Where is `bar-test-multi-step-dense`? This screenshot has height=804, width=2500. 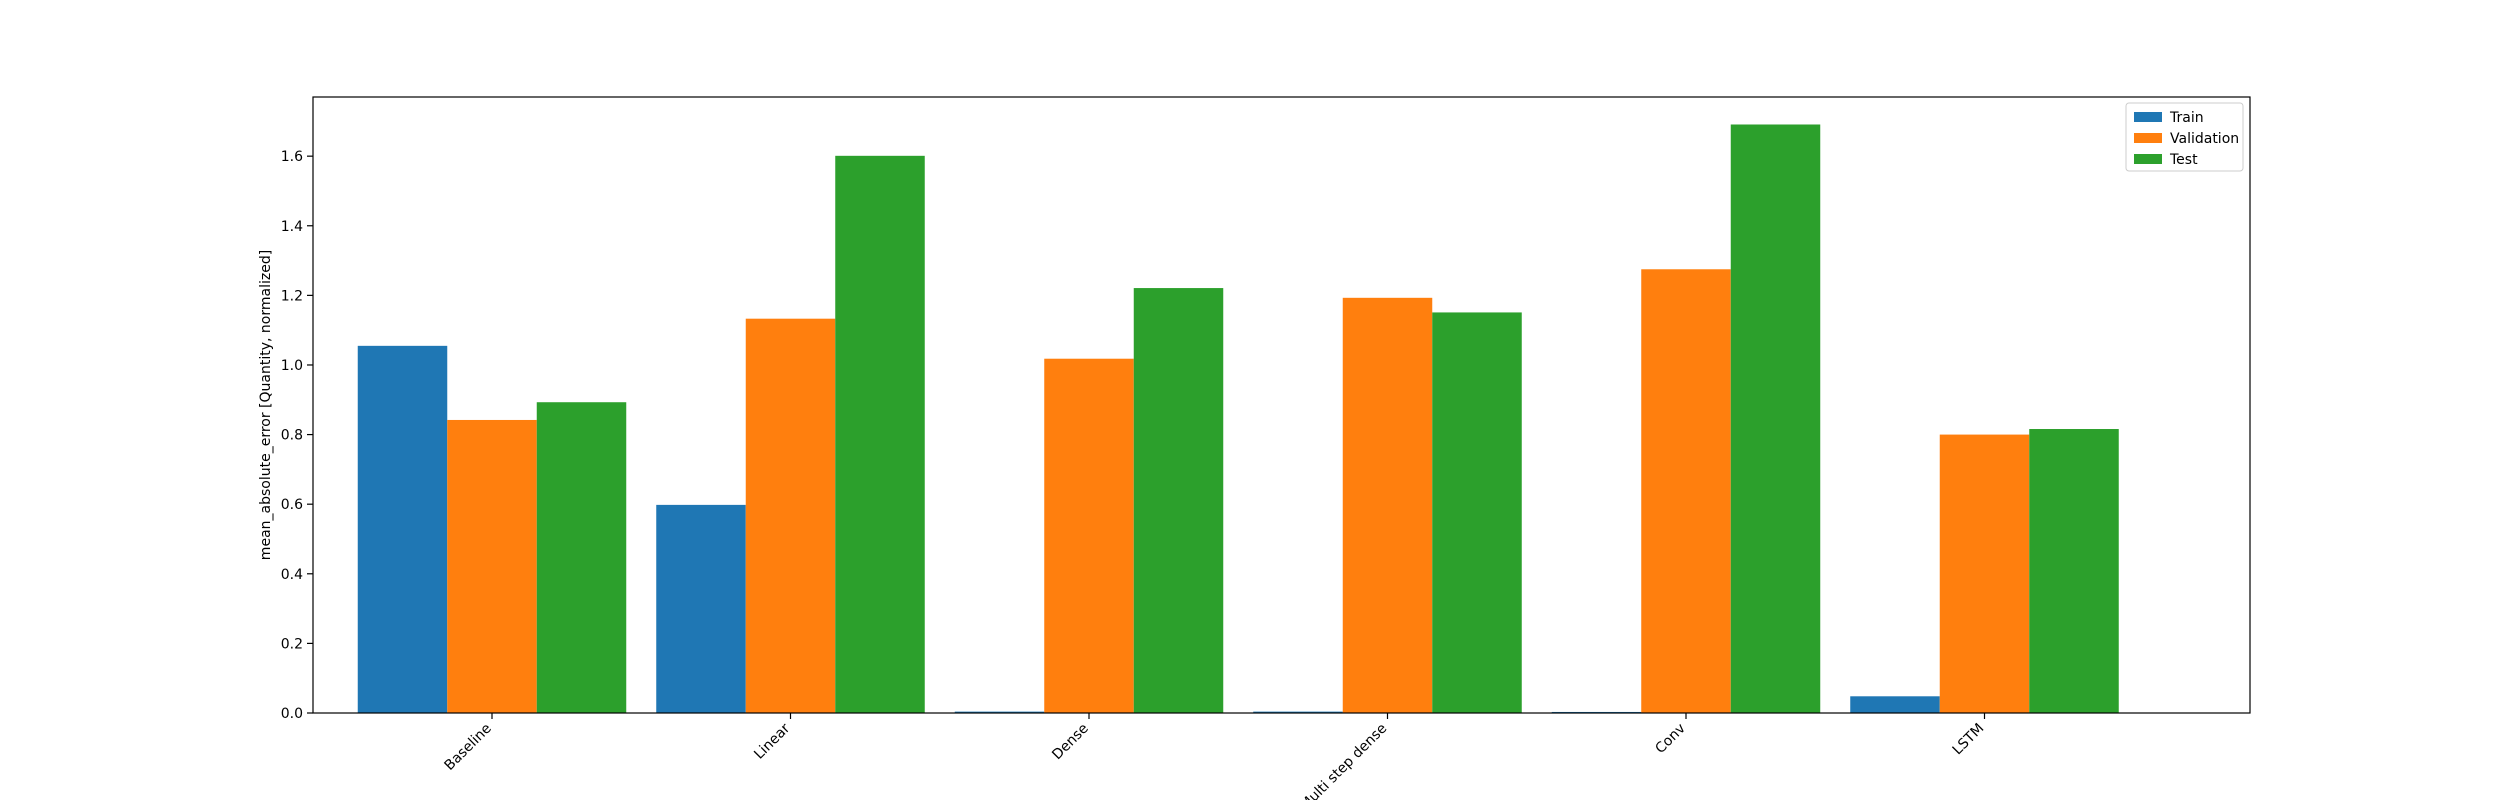 bar-test-multi-step-dense is located at coordinates (1477, 512).